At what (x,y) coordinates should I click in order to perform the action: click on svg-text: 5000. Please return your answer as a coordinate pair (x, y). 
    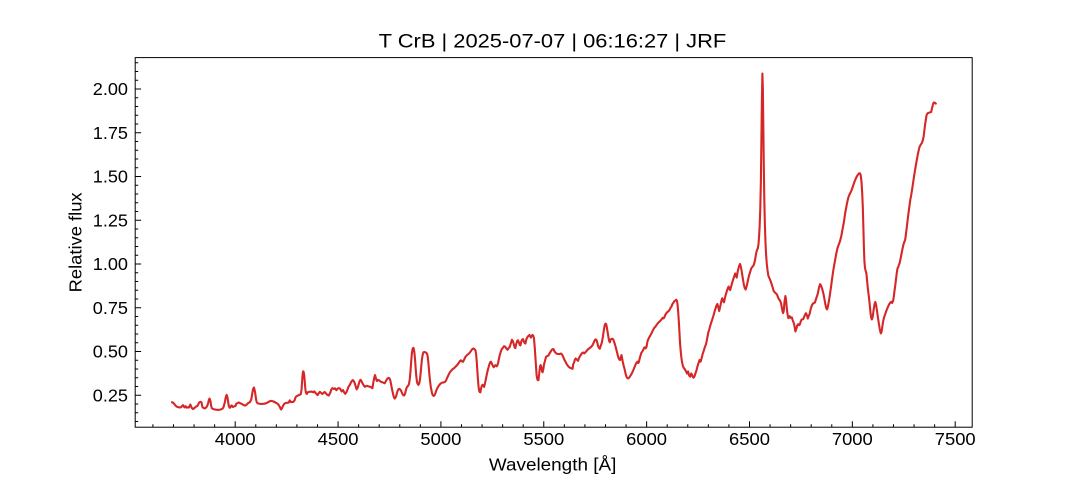
    Looking at the image, I should click on (440, 439).